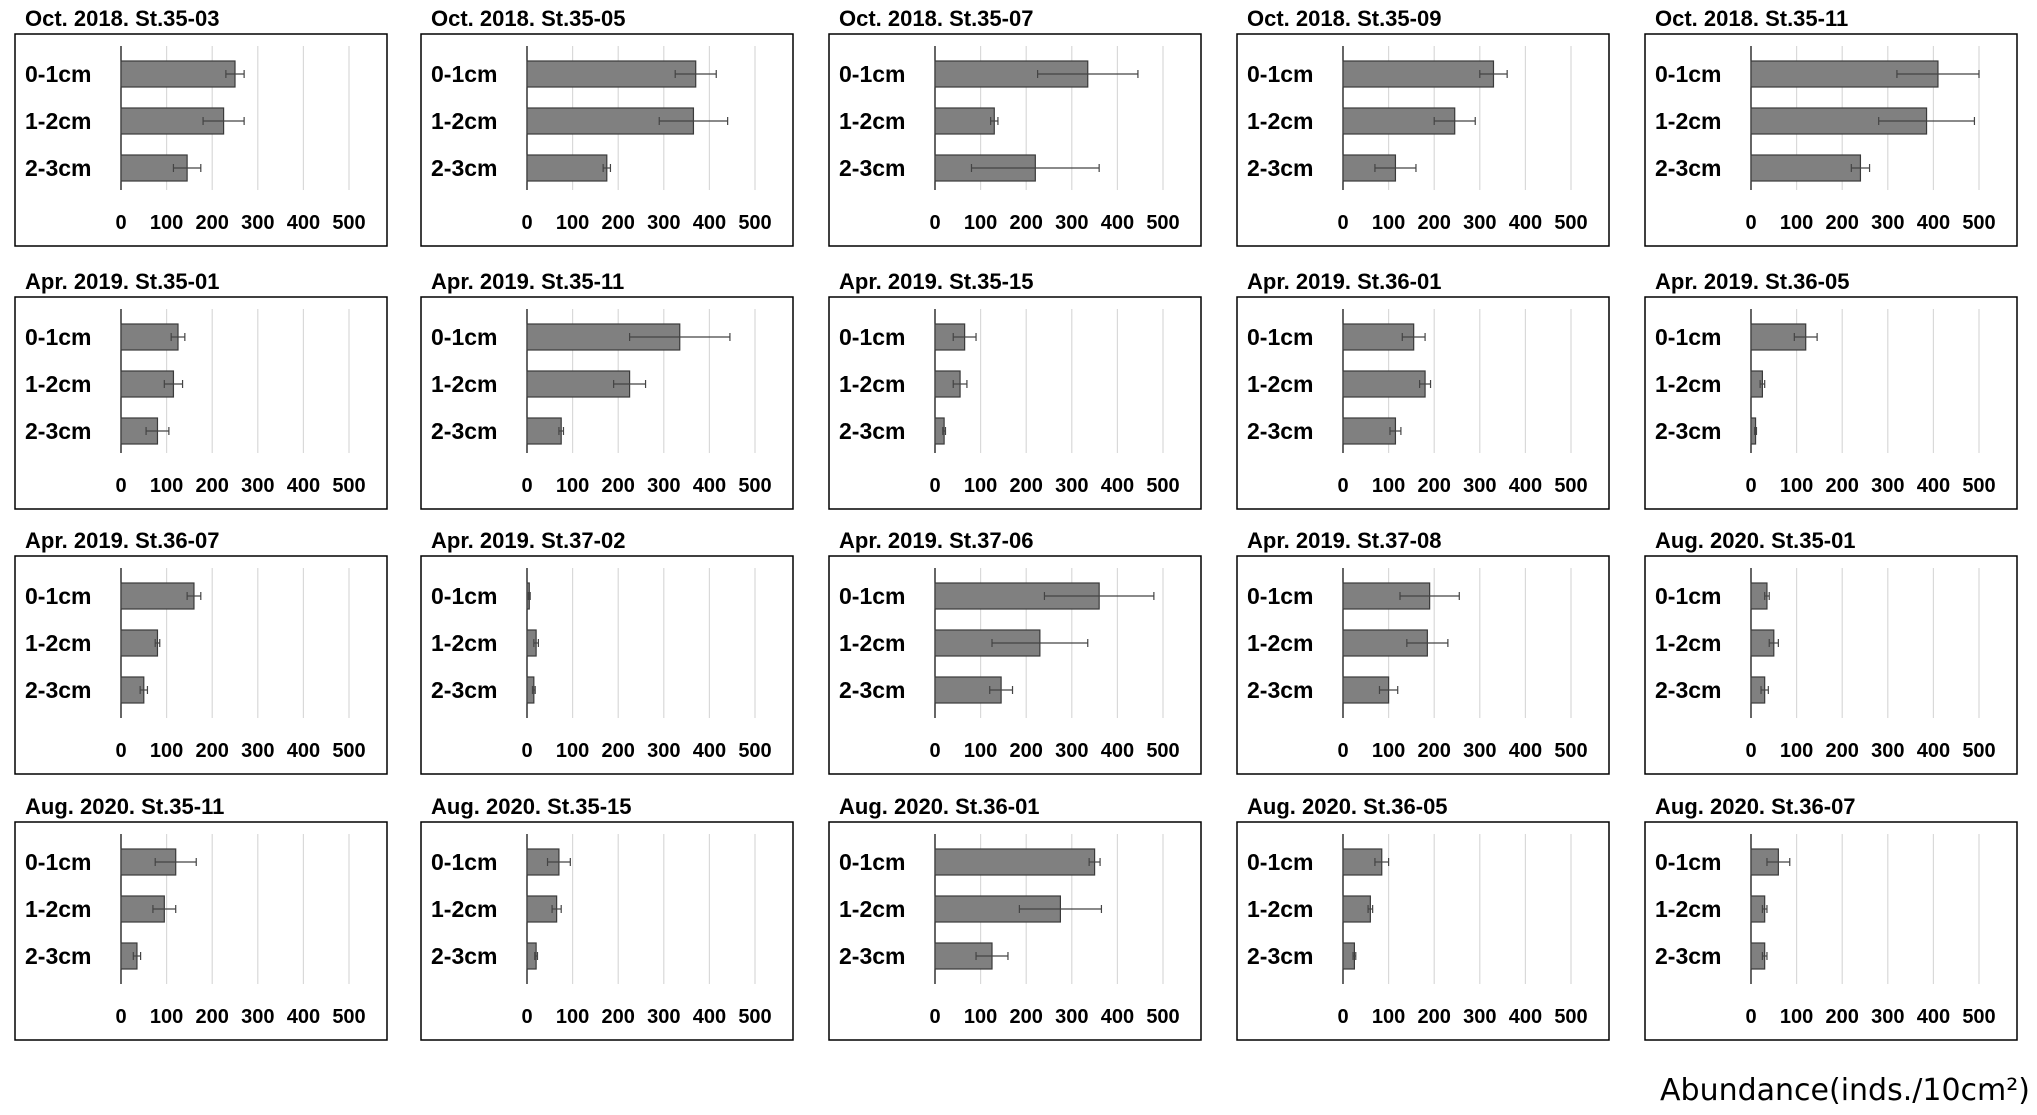 This screenshot has width=2037, height=1115. I want to click on panel-title: Apr. 2019. St.36-07, so click(122, 540).